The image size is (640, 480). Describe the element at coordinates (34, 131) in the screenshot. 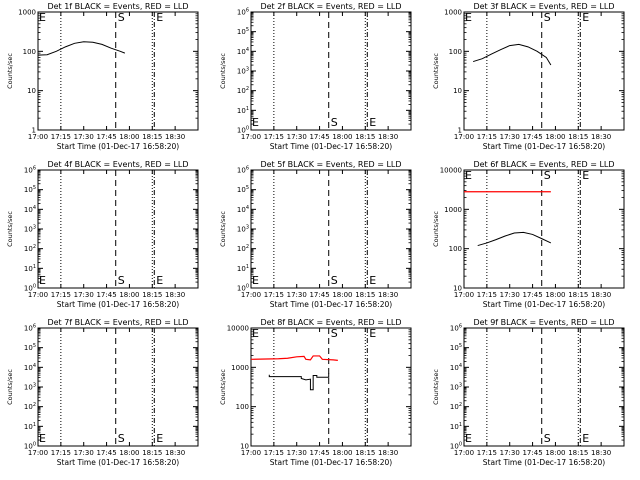

I see `y-tick-label: 1` at that location.